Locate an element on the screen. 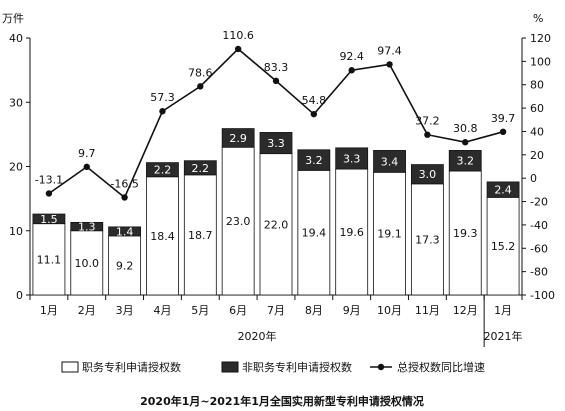  bar-non-employee-label: 3.4 is located at coordinates (390, 161).